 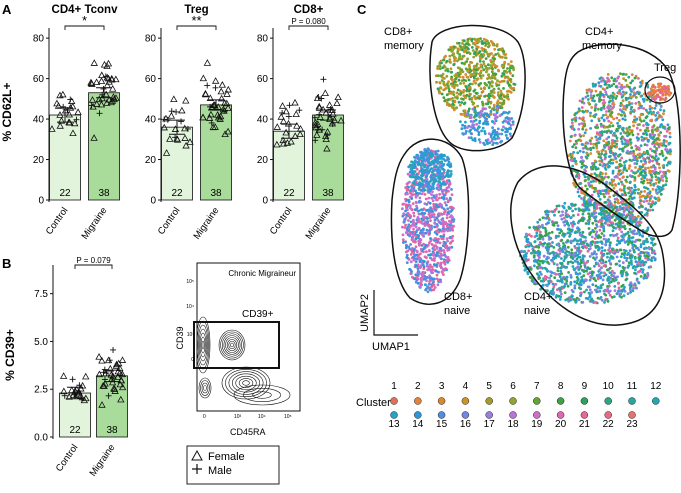 I want to click on flow-xtick-2: 10⁴, so click(x=262, y=417).